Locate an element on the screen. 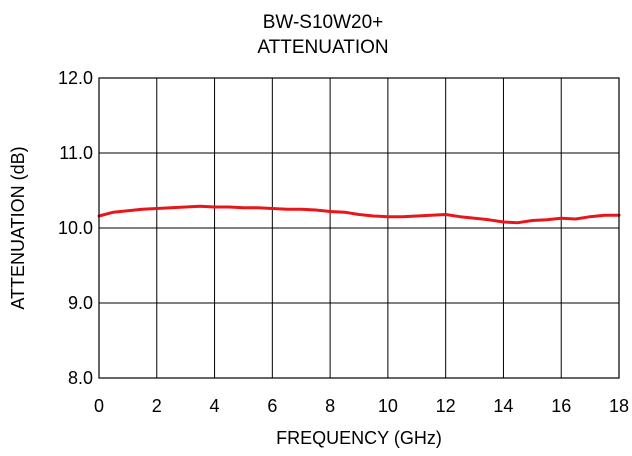  chart-title-line-1: BW-S10W20+ is located at coordinates (323, 22).